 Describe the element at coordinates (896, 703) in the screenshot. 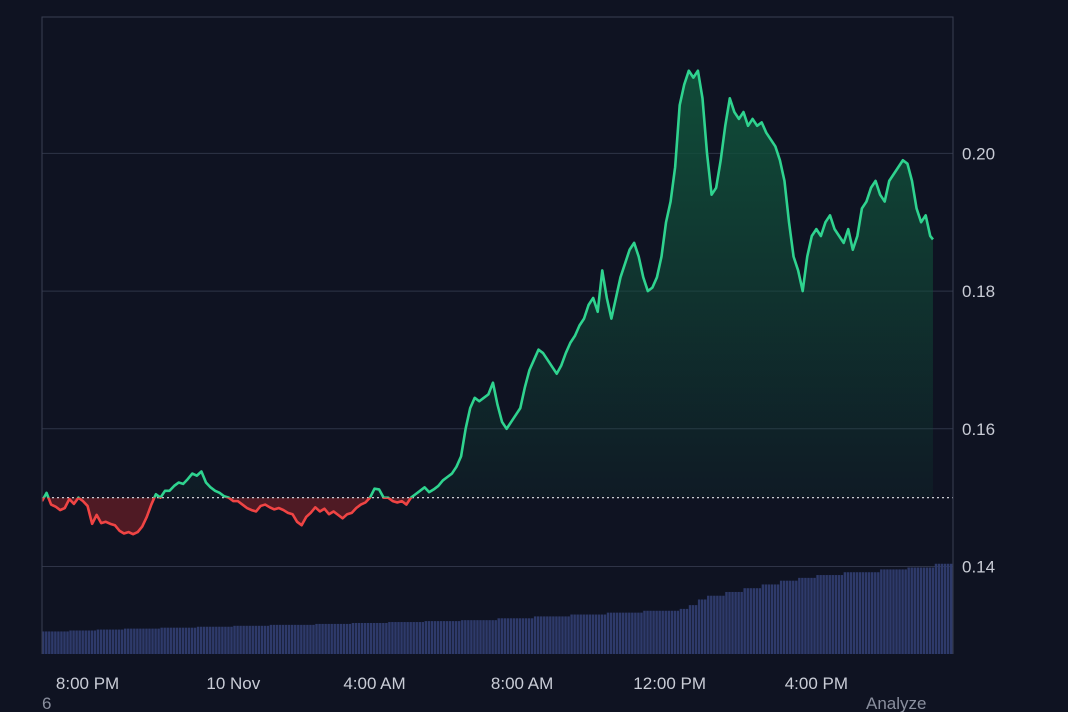

I see `analyze-link-fragment: Analyze` at that location.